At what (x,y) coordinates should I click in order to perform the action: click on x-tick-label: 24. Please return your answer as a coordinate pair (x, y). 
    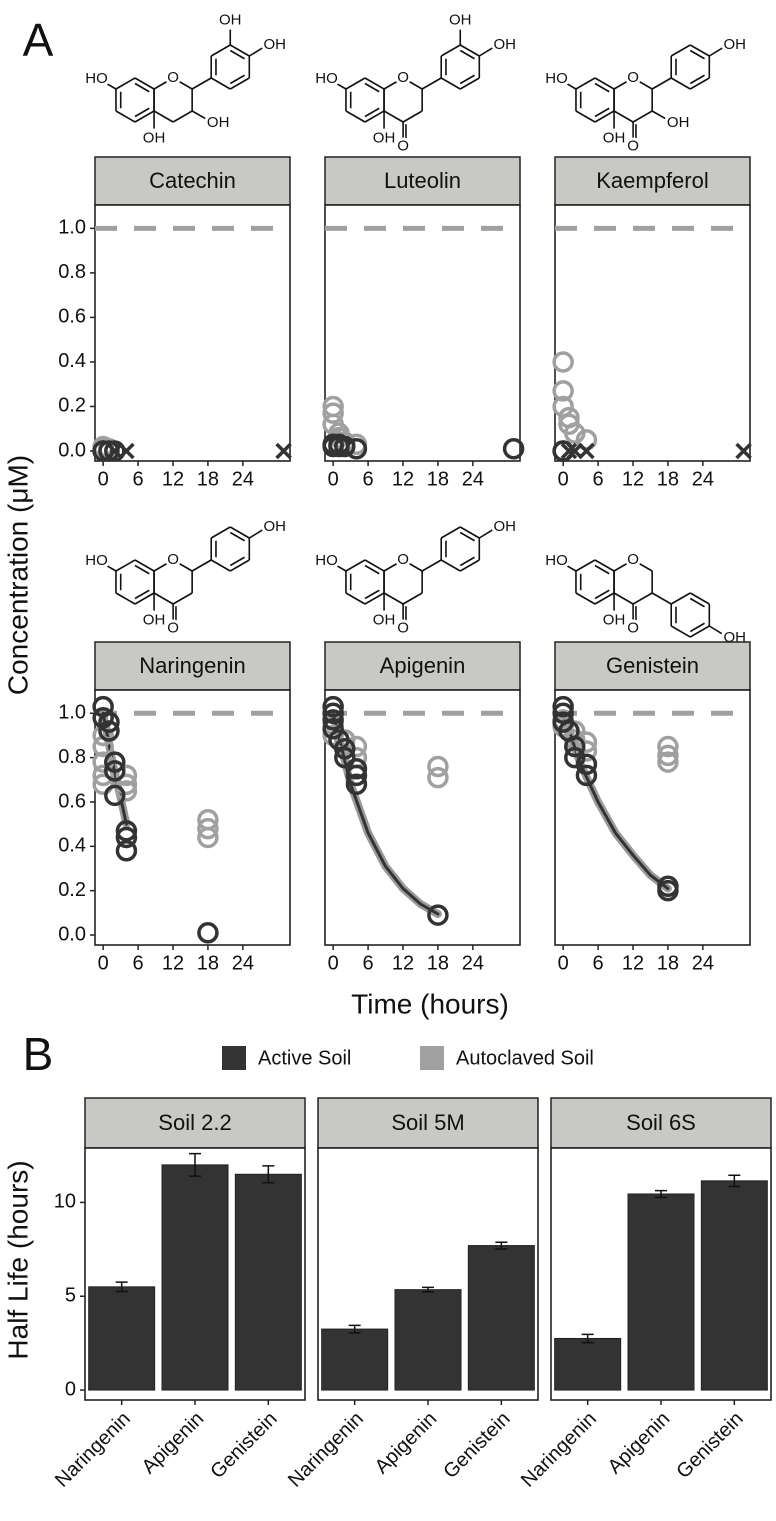
    Looking at the image, I should click on (243, 479).